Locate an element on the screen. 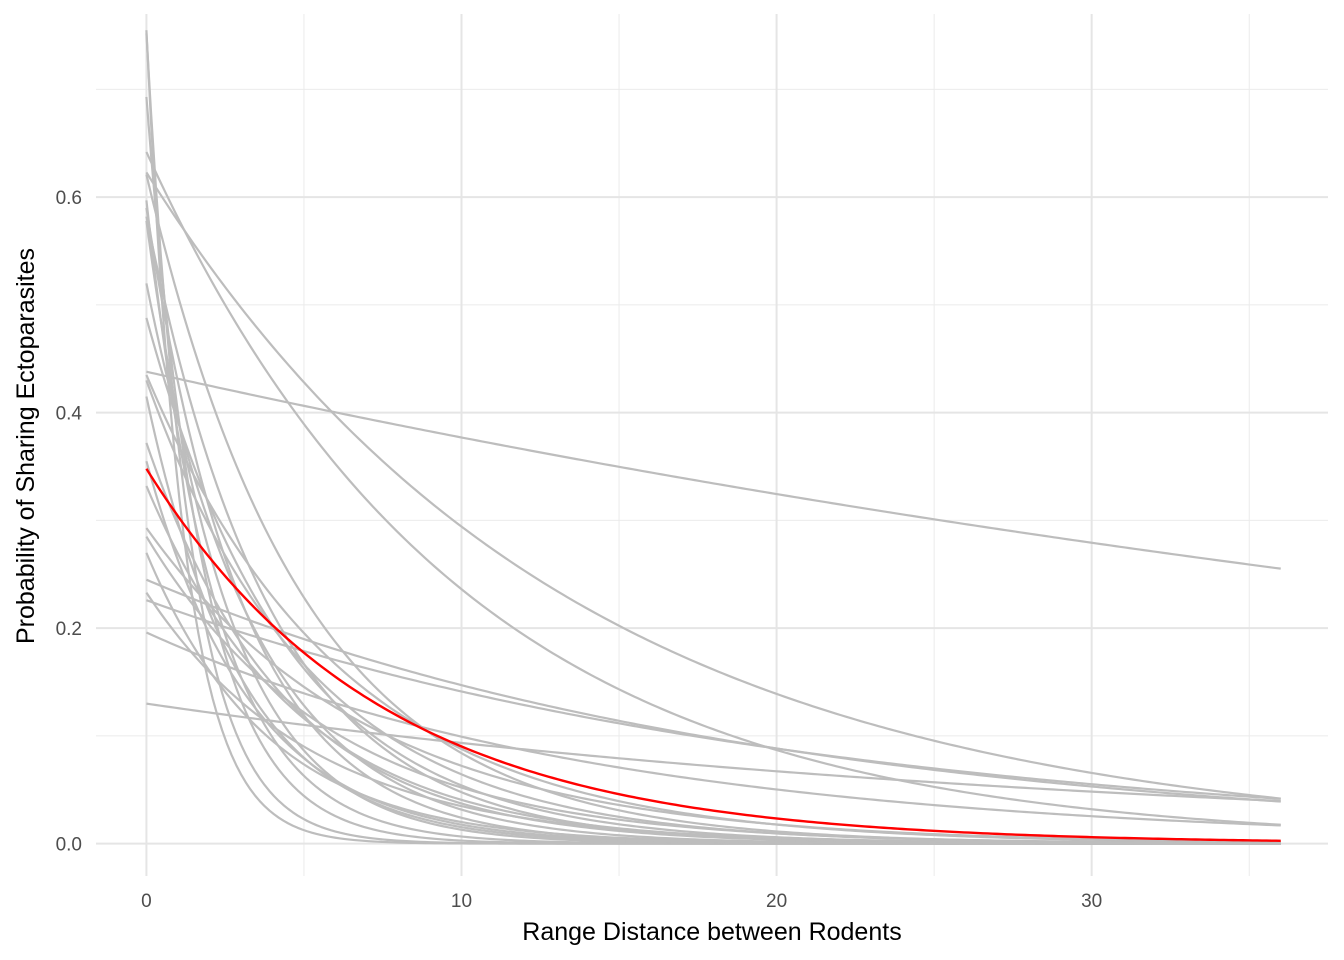 This screenshot has width=1344, height=960. series-line is located at coordinates (713, 752).